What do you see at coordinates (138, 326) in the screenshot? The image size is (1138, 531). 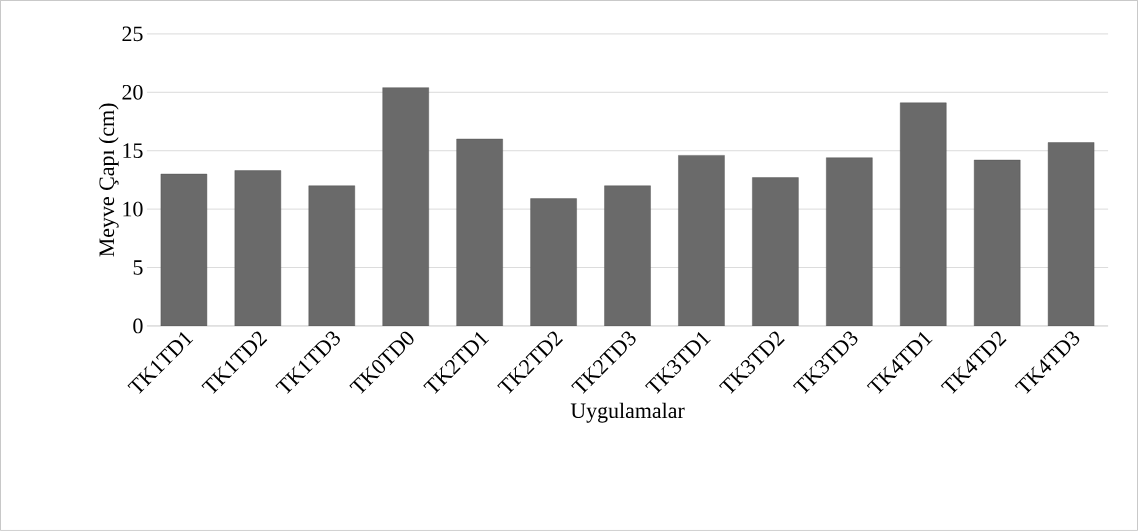 I see `y-tick-label: 0` at bounding box center [138, 326].